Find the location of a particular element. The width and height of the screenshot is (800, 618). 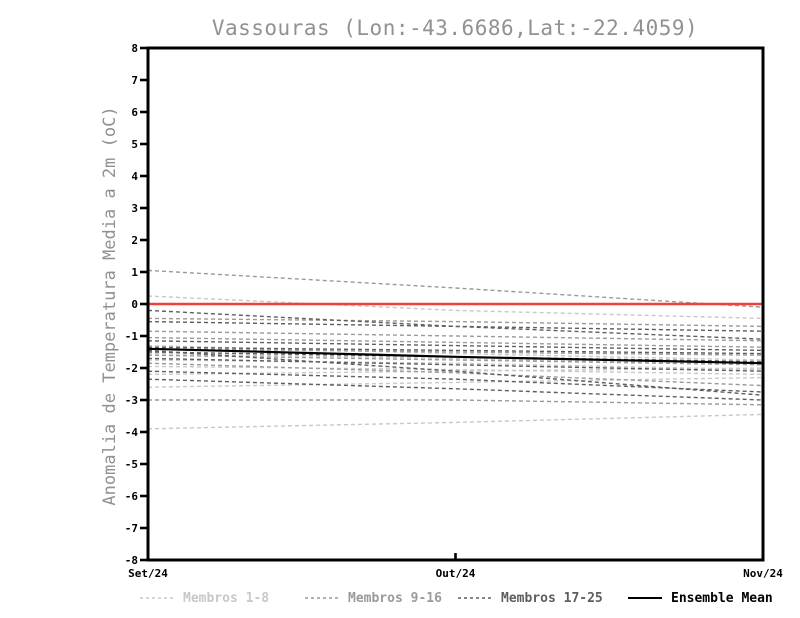

y-tick-label: -7 is located at coordinates (131, 528).